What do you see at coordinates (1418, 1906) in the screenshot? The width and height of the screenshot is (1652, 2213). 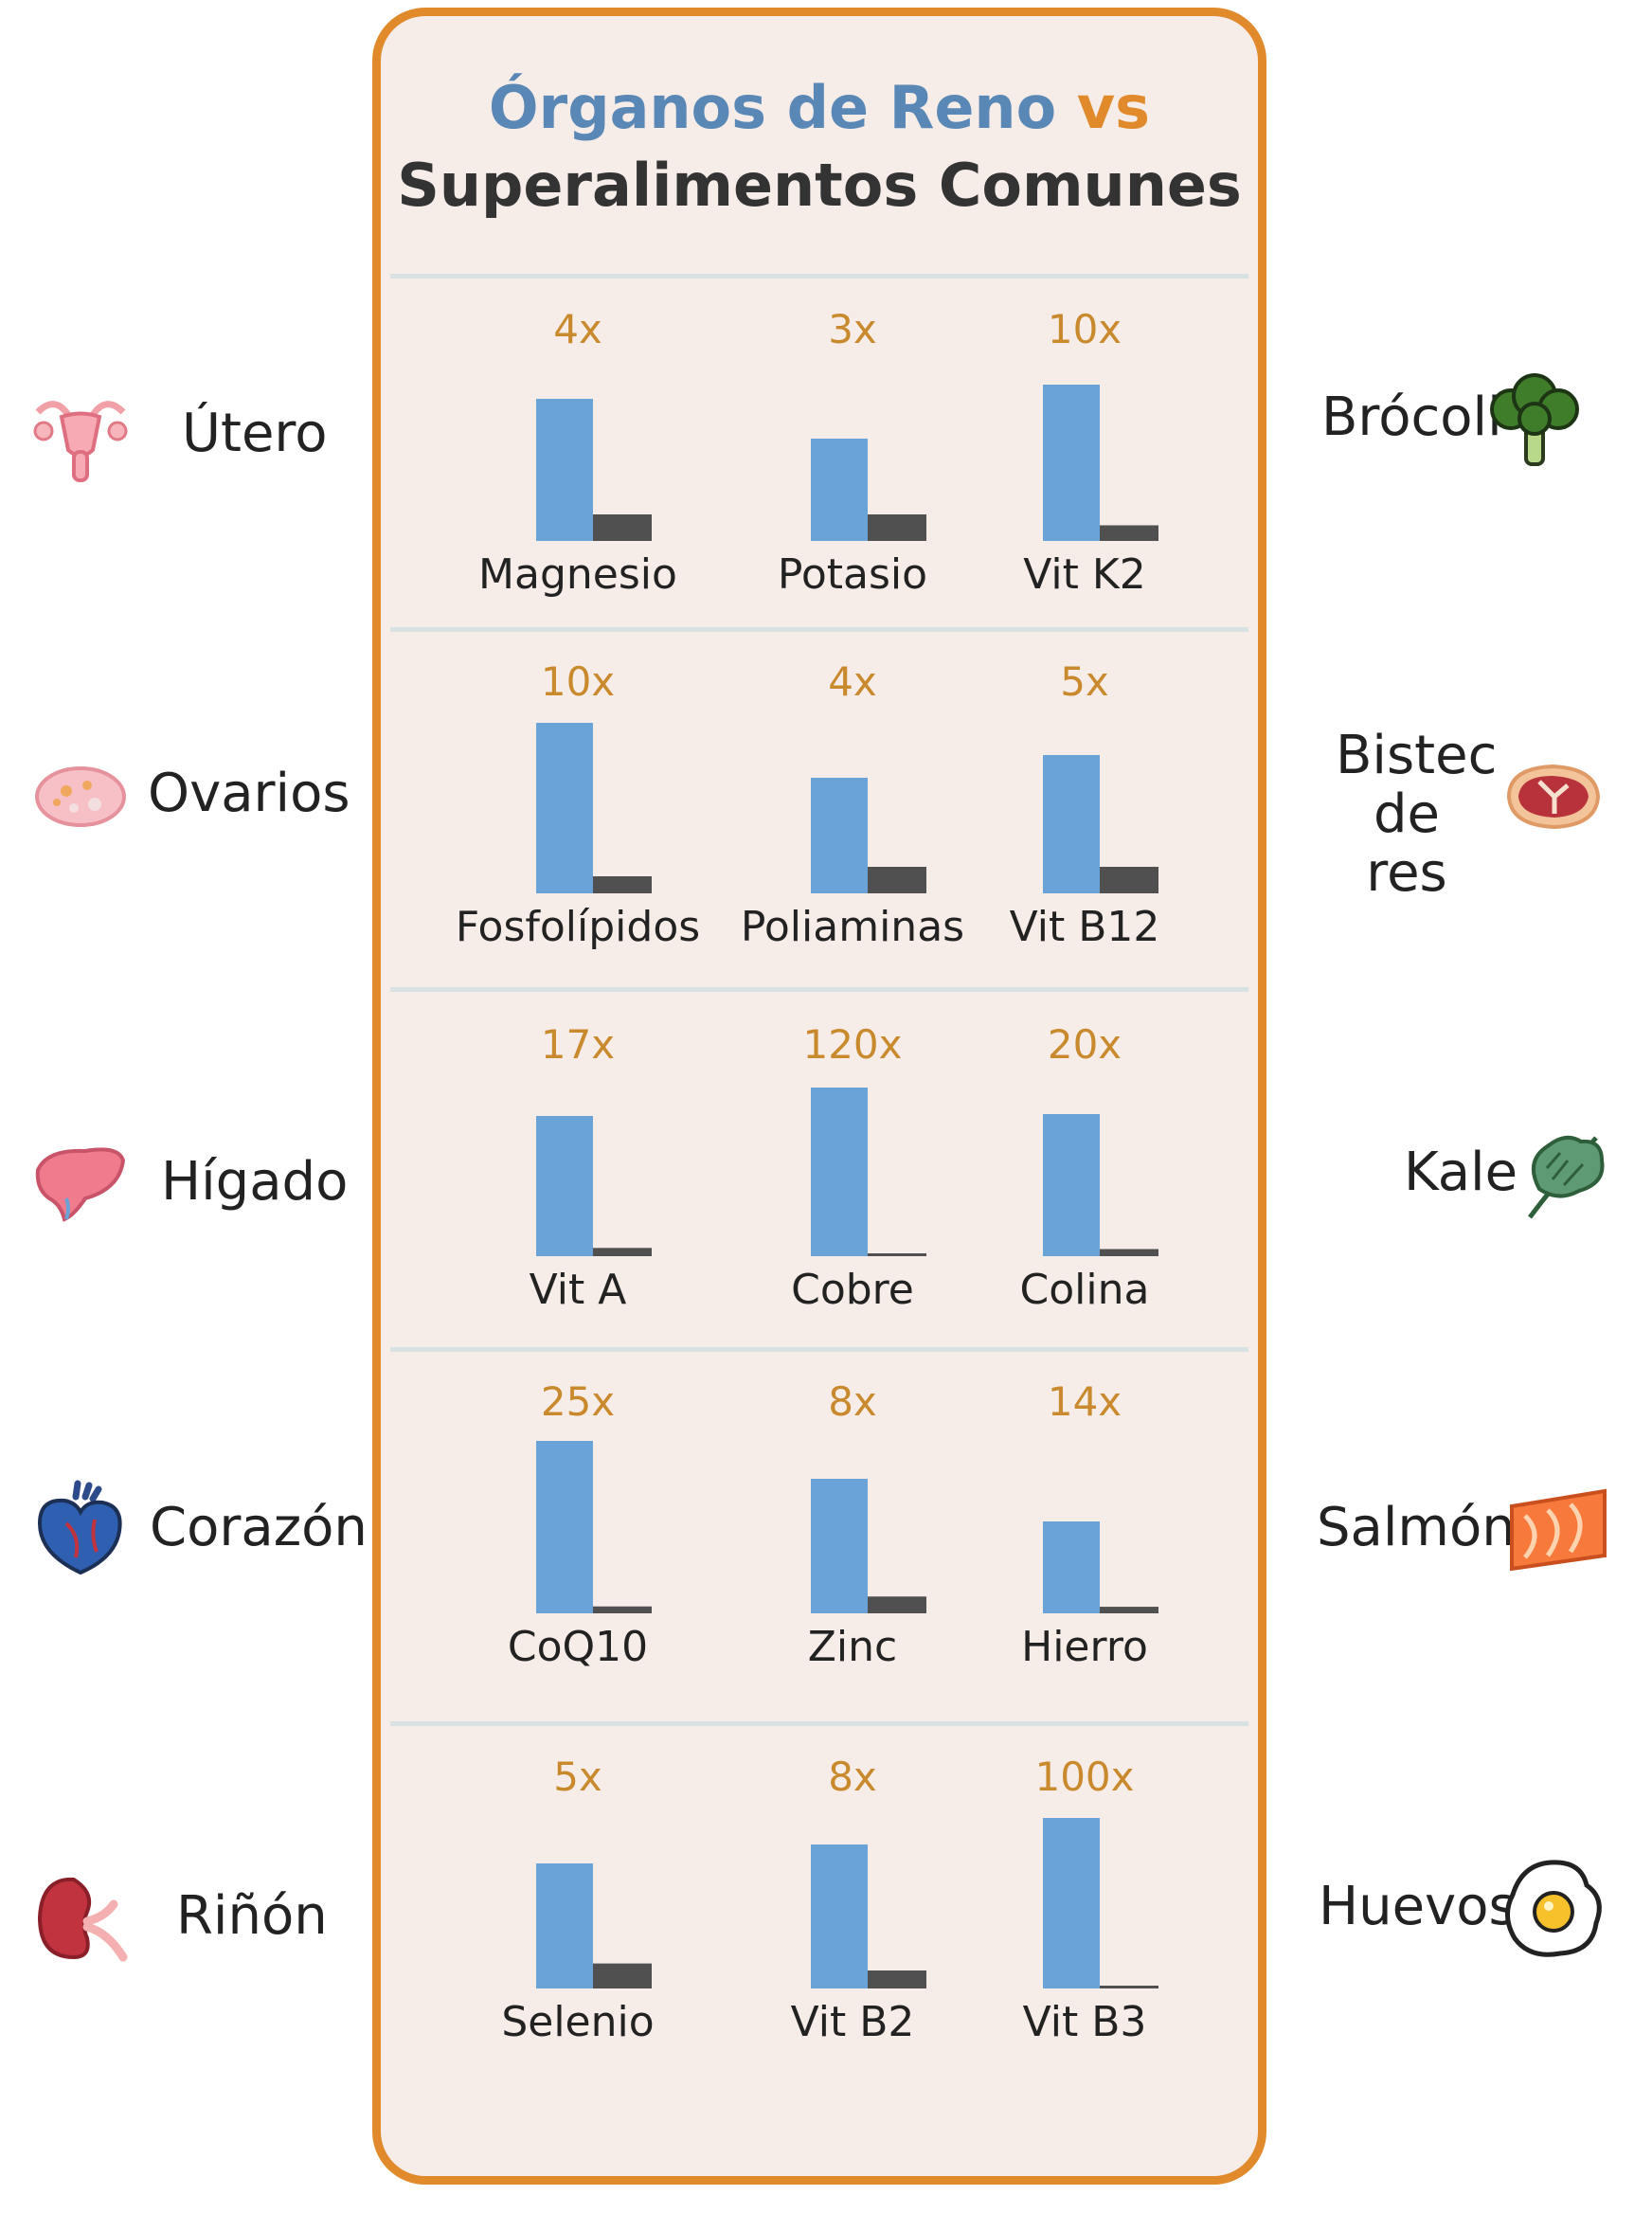 I see `food-label: Huevos` at bounding box center [1418, 1906].